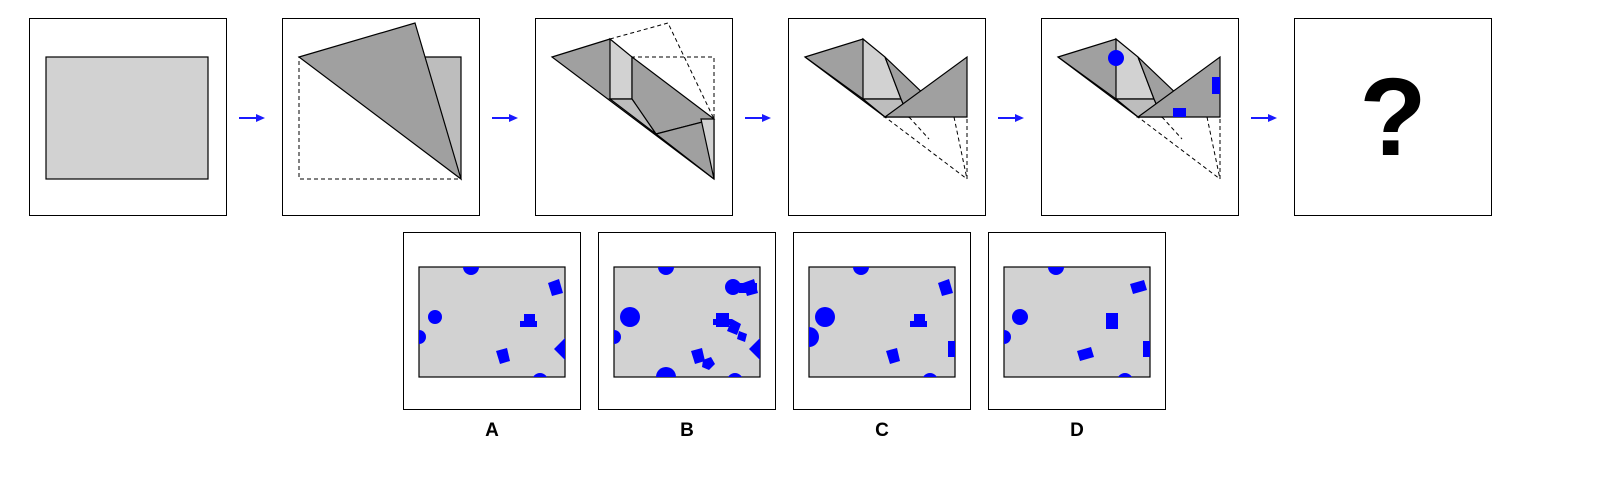 This screenshot has height=490, width=1610. I want to click on step-1-figure, so click(127, 118).